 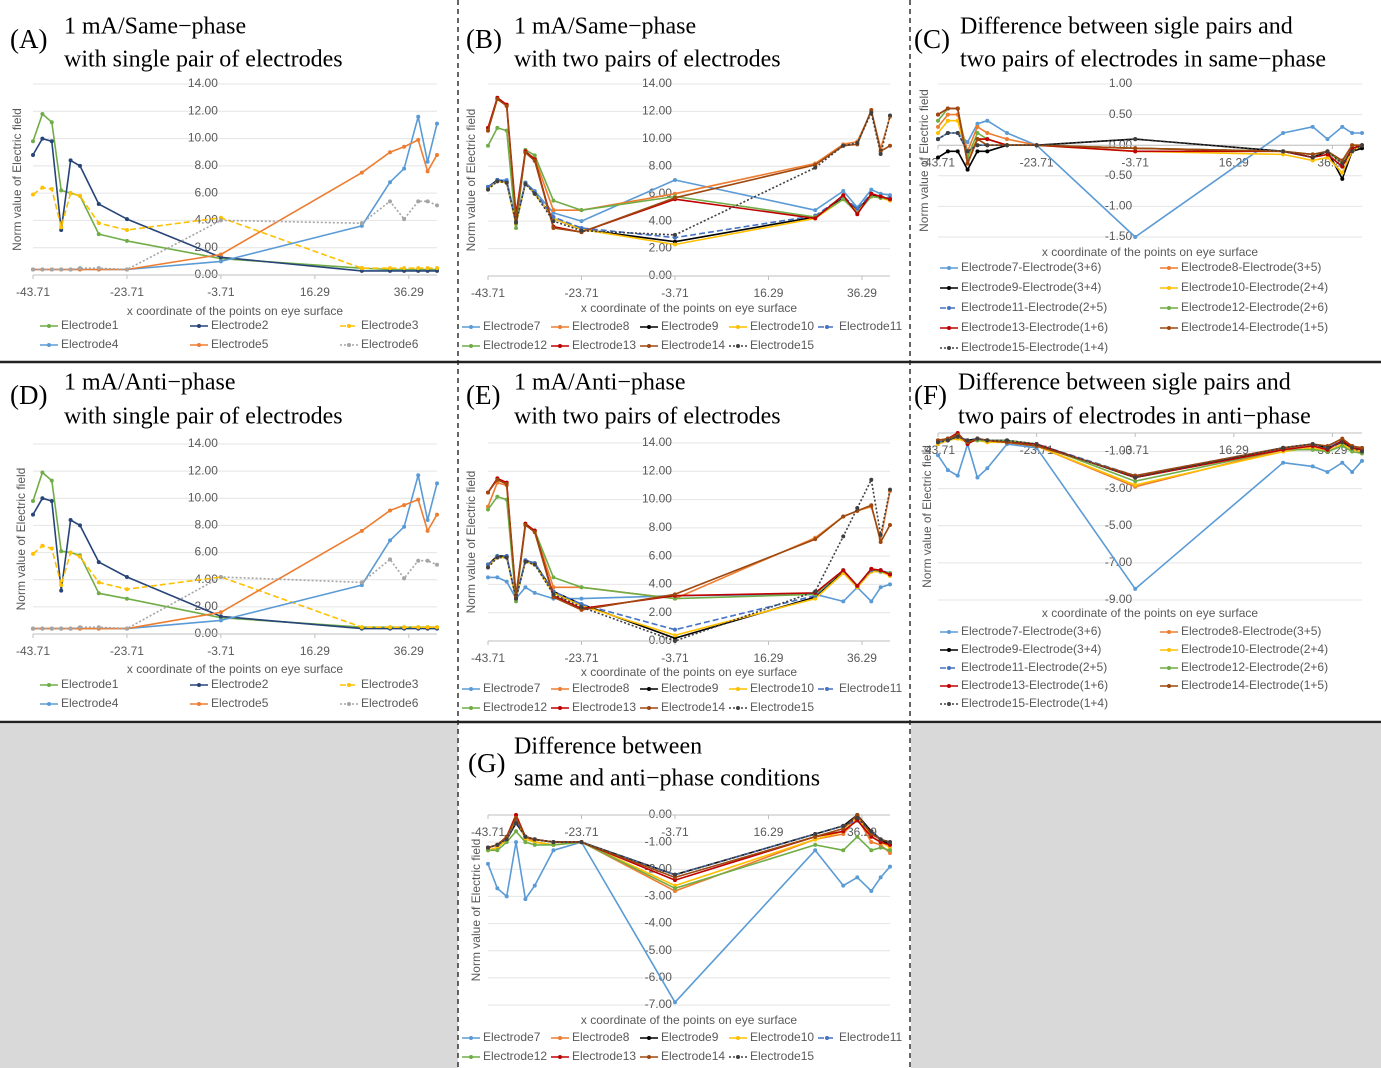 I want to click on y-tick-label: 4.00, so click(x=661, y=584).